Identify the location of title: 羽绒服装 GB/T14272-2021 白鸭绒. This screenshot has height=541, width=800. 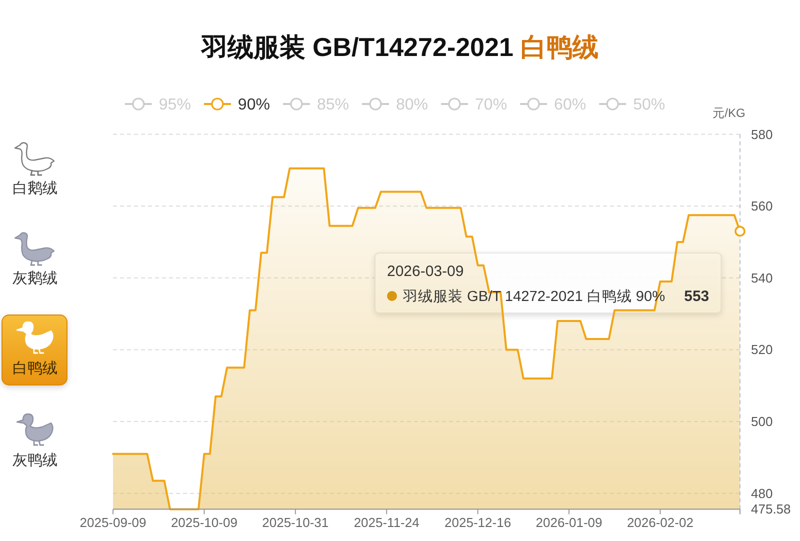
(400, 47).